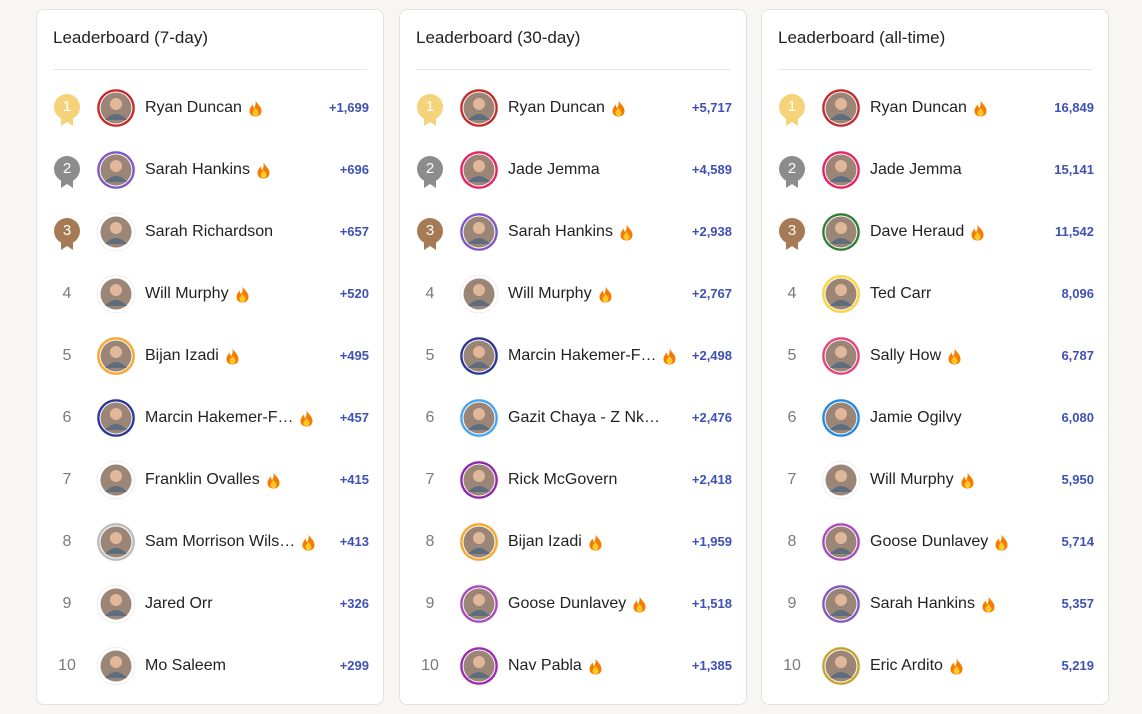  I want to click on leaderboard-row: 6 Jamie Ogilvy 6,080, so click(936, 418).